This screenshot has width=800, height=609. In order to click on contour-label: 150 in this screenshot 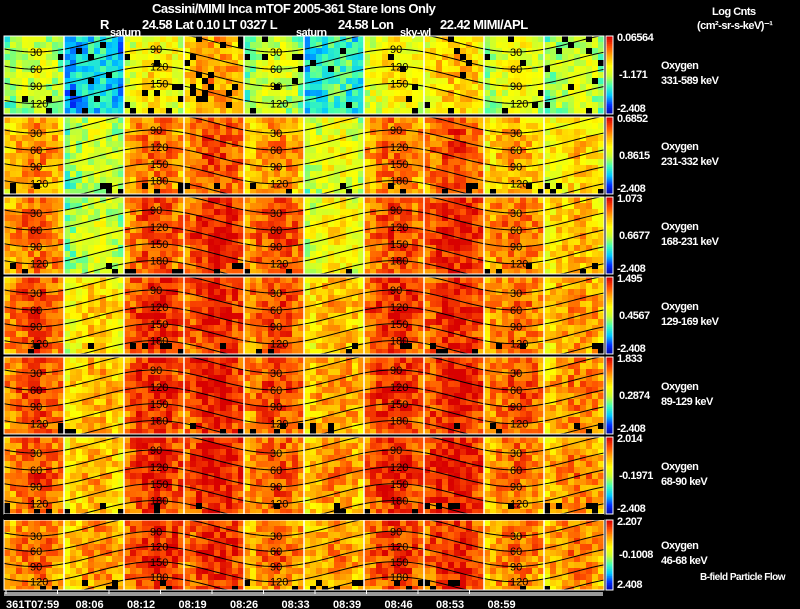, I will do `click(399, 85)`.